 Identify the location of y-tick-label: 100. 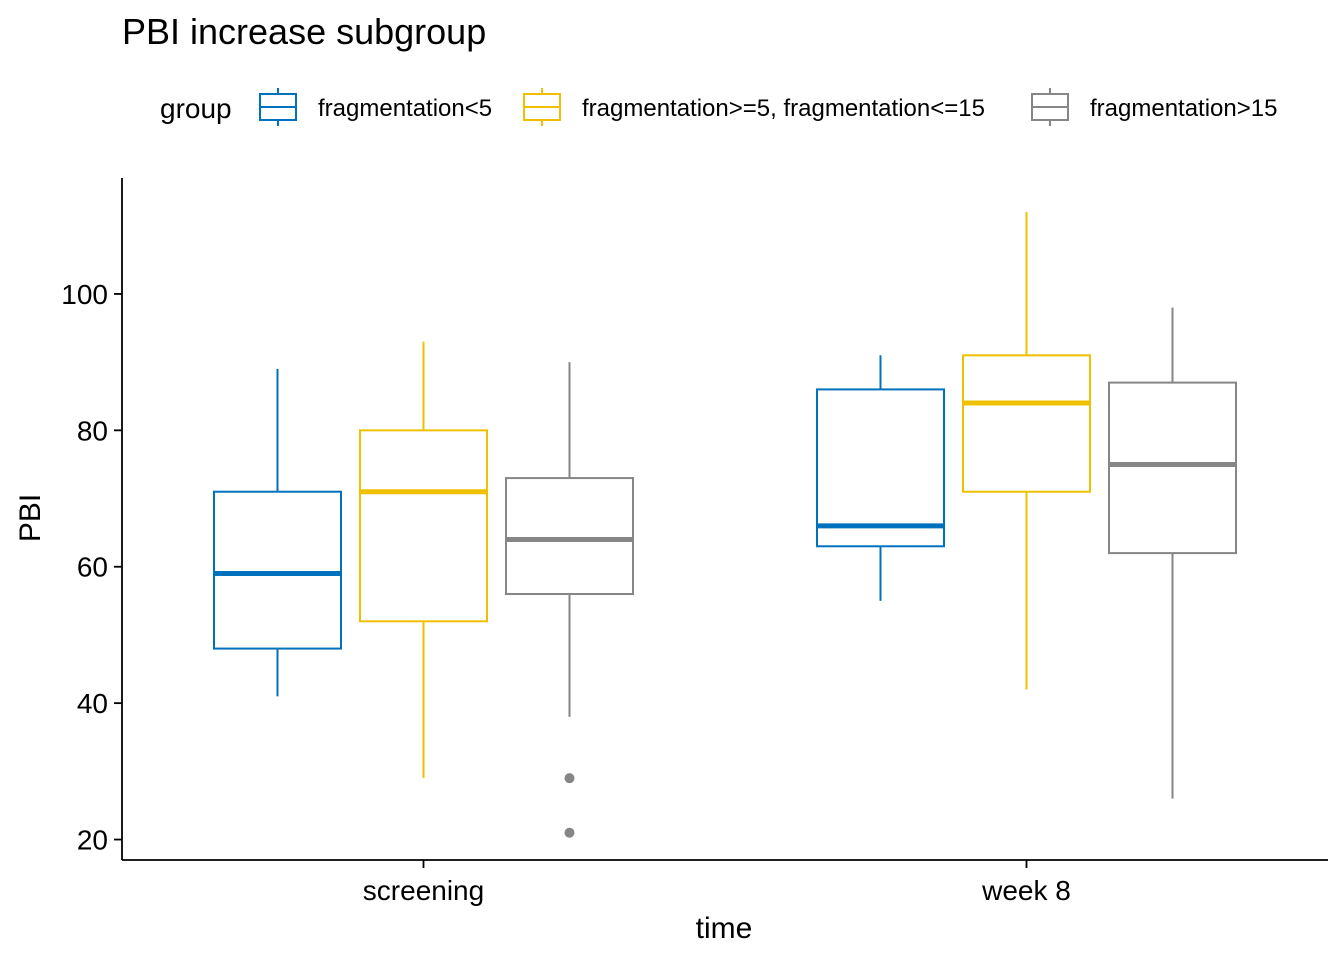
(84, 294).